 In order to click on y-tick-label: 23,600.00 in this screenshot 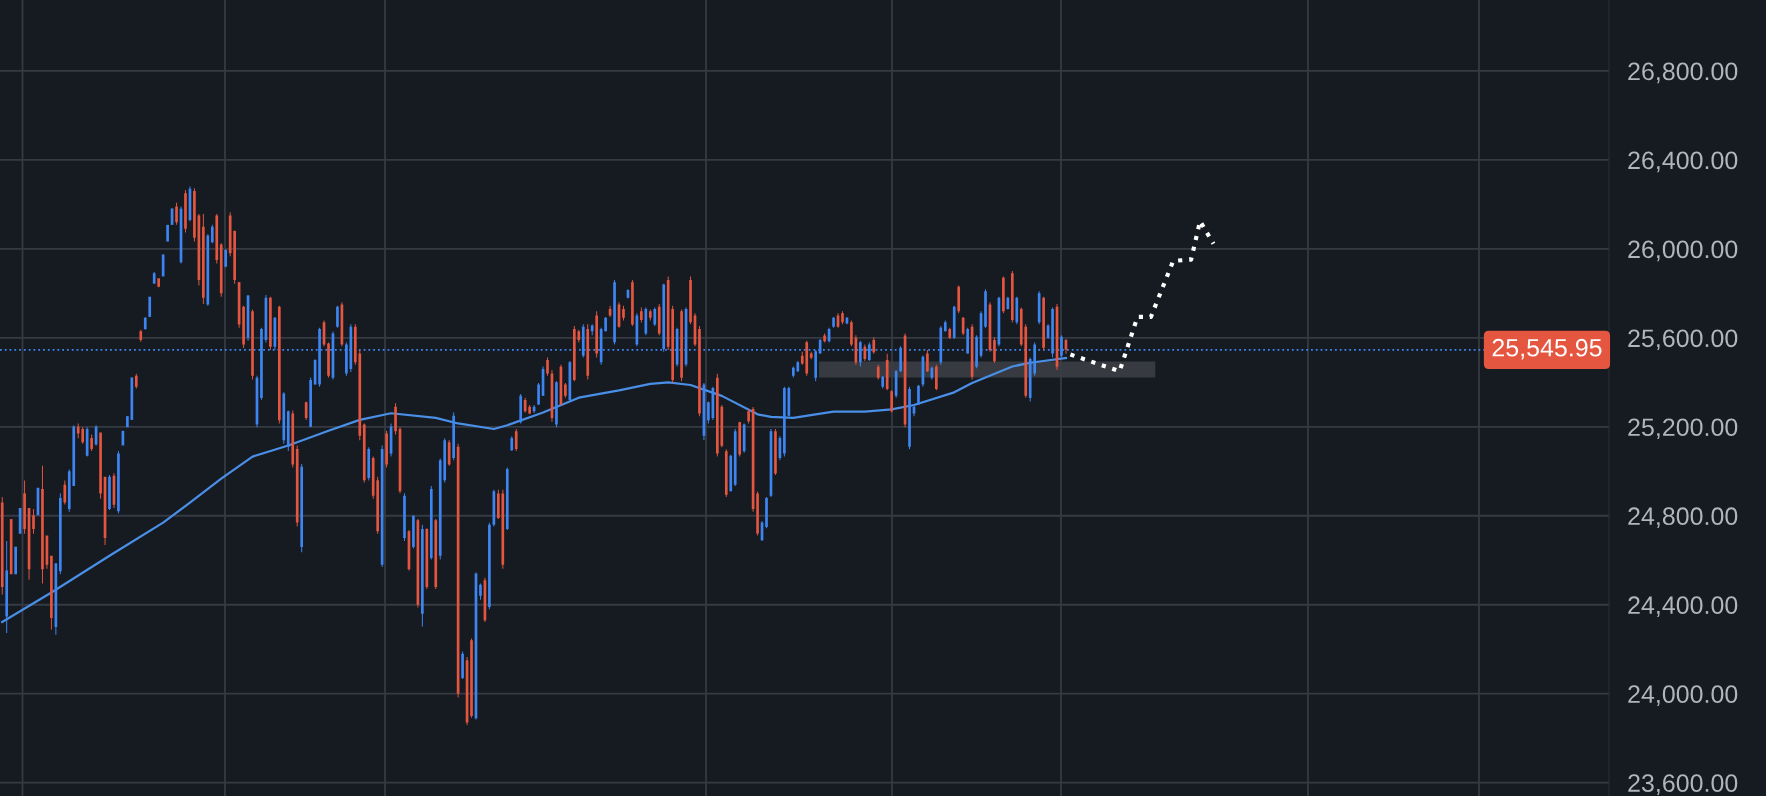, I will do `click(1683, 784)`.